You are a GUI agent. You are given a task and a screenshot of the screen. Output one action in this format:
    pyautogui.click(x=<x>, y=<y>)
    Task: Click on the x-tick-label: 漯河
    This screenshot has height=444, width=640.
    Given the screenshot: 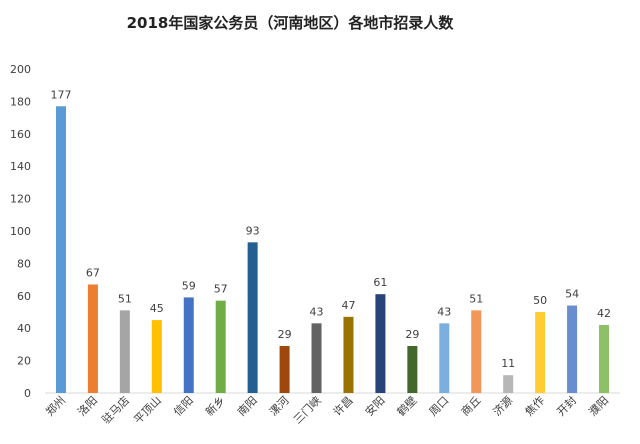 What is the action you would take?
    pyautogui.click(x=279, y=406)
    